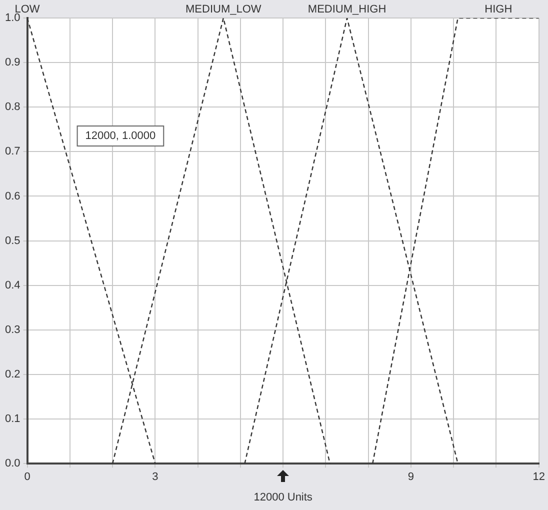 This screenshot has height=510, width=548. I want to click on y-tick-label: 0.6, so click(12, 196).